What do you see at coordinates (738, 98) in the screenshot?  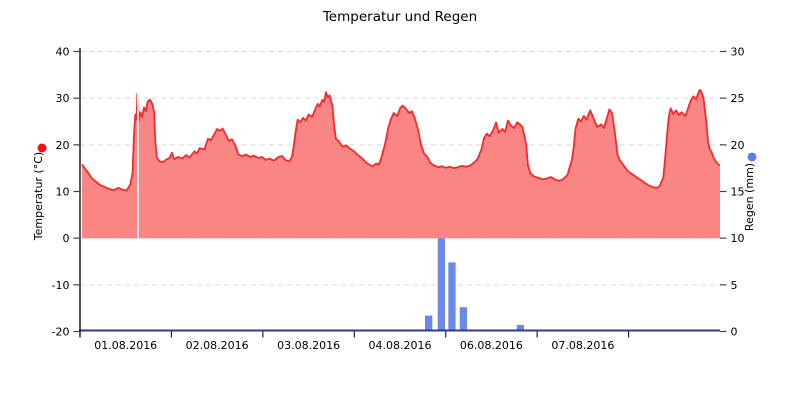 I see `right-axis-tick-label: 25` at bounding box center [738, 98].